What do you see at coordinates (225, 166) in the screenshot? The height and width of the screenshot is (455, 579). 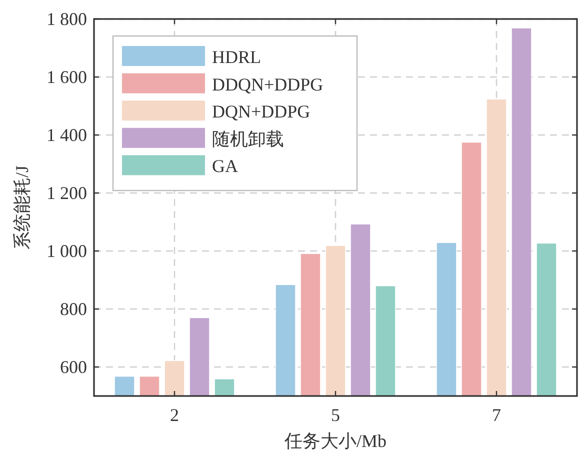 I see `legend-label: GA` at bounding box center [225, 166].